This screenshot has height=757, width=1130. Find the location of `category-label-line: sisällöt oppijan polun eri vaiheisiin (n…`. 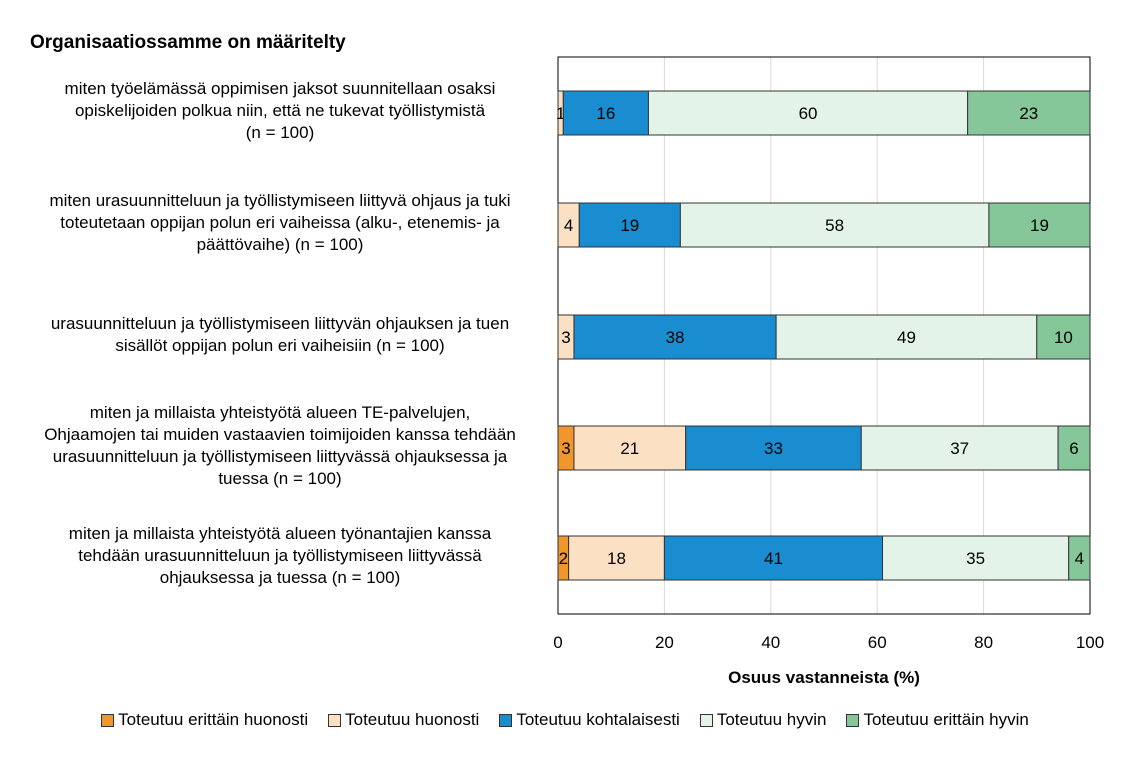

category-label-line: sisällöt oppijan polun eri vaiheisiin (n… is located at coordinates (280, 345).